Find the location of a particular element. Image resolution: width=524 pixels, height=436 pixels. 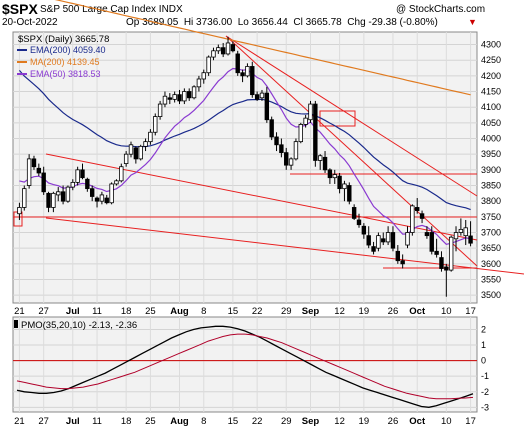

chart-symbol: $SPX is located at coordinates (20, 9).